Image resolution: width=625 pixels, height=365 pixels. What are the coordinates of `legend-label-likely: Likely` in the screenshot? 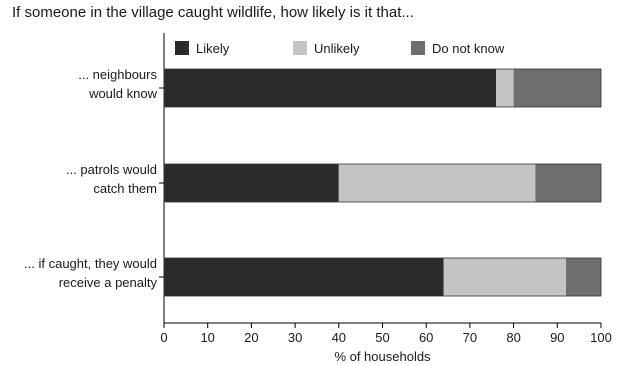 It's located at (213, 48).